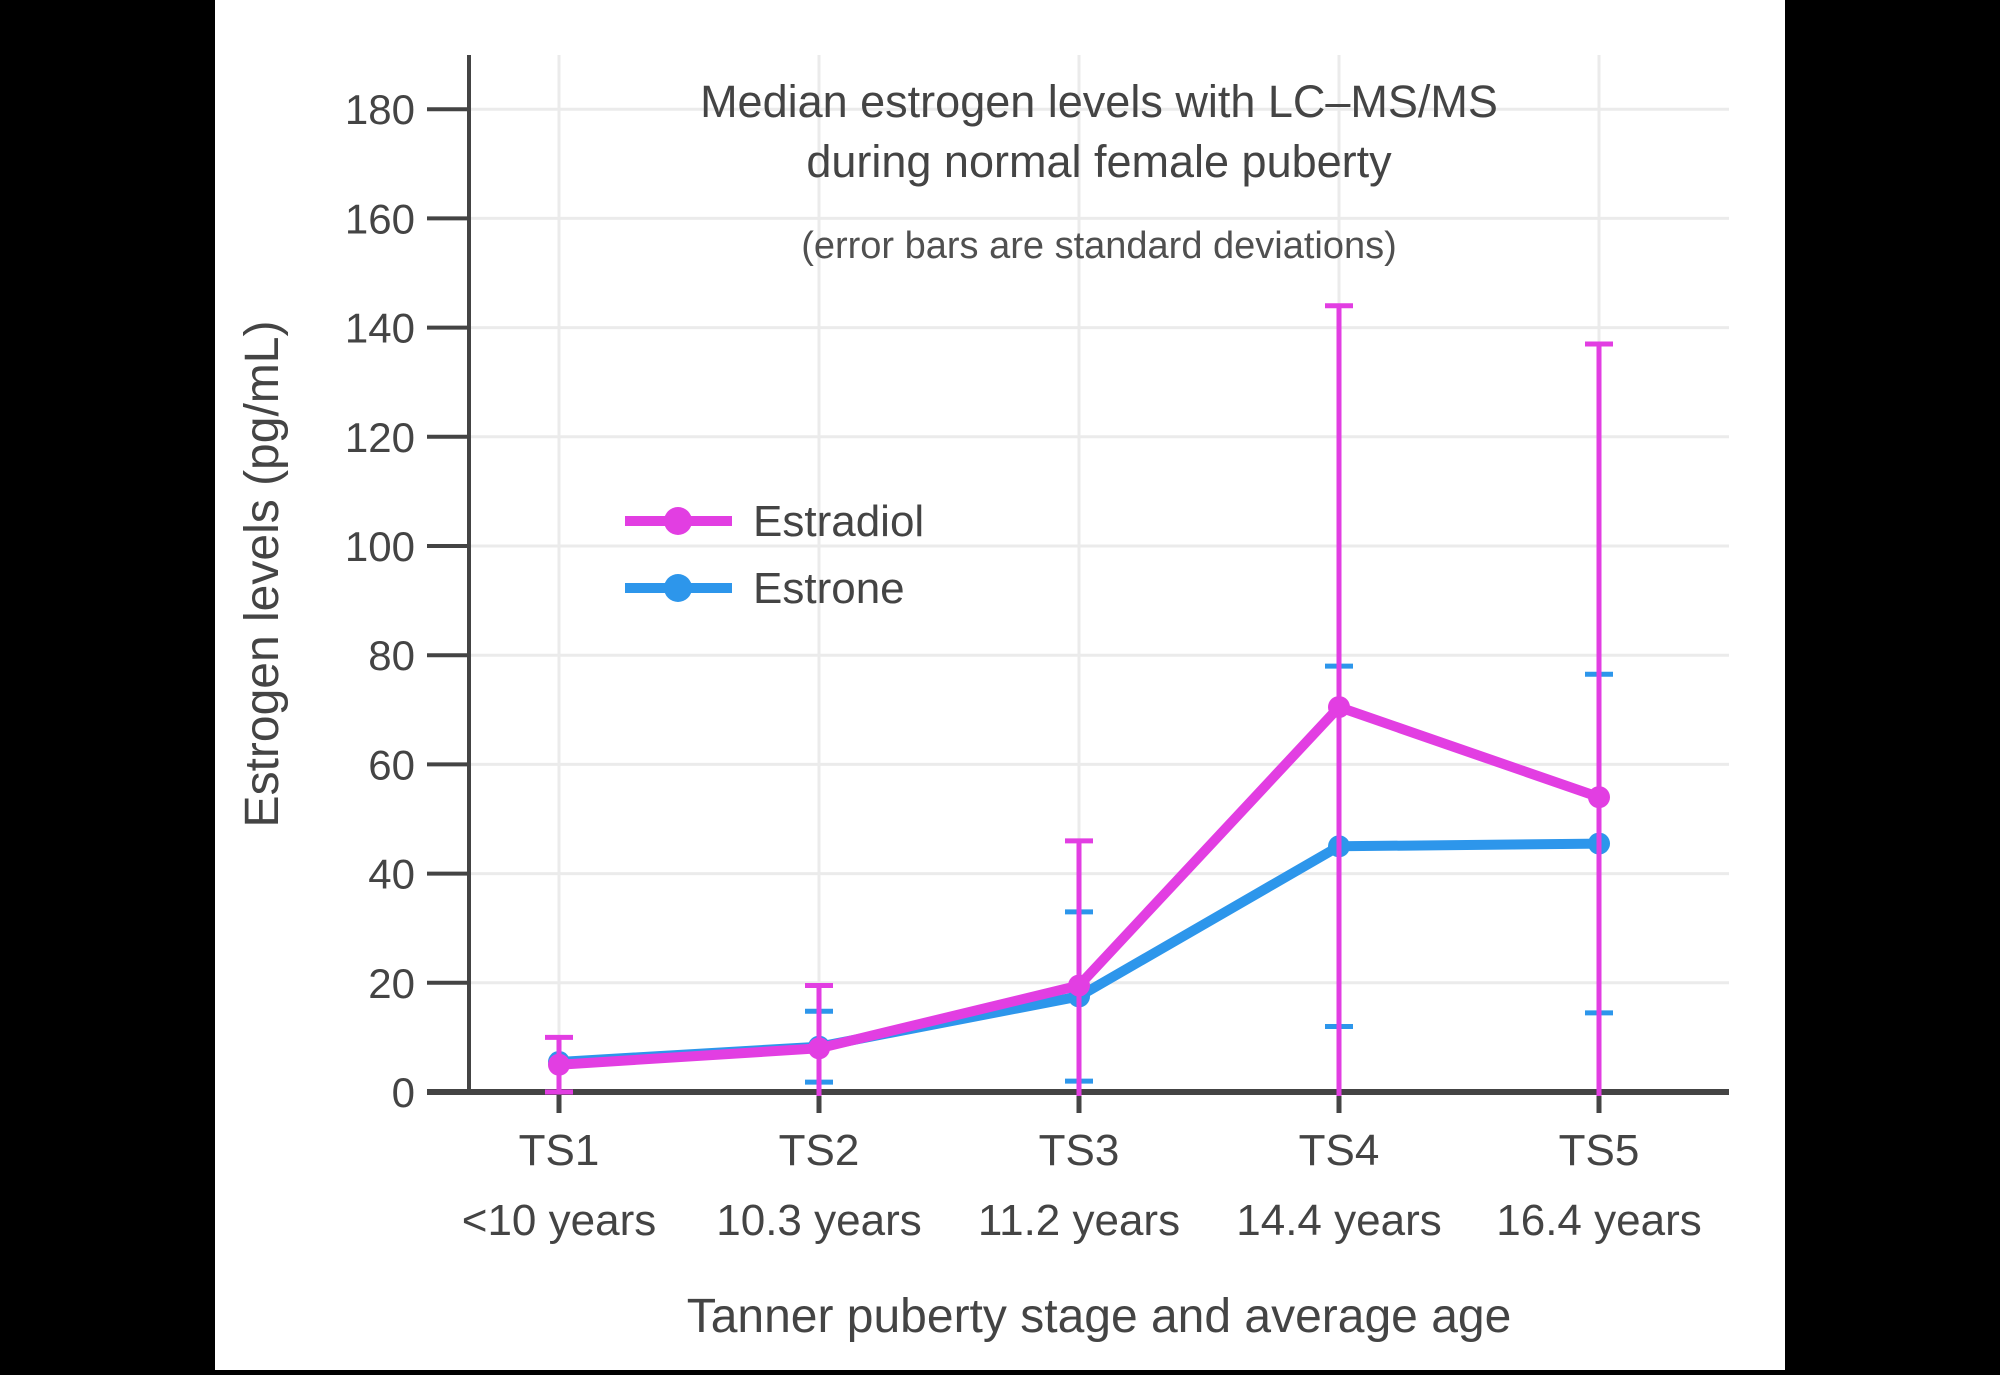 The height and width of the screenshot is (1375, 2000). I want to click on x-tick-label-TS5: TS5, so click(1599, 1150).